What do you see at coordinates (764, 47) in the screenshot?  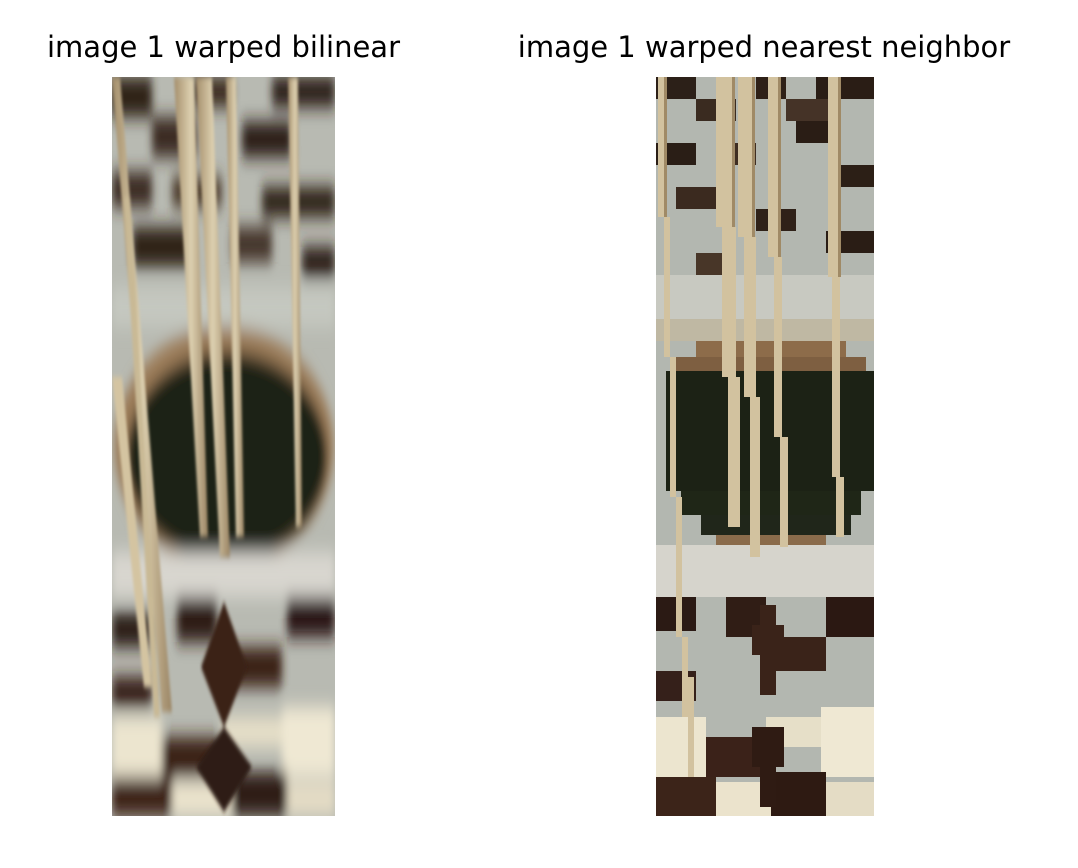 I see `panel-title: image 1 warped nearest neighbor` at bounding box center [764, 47].